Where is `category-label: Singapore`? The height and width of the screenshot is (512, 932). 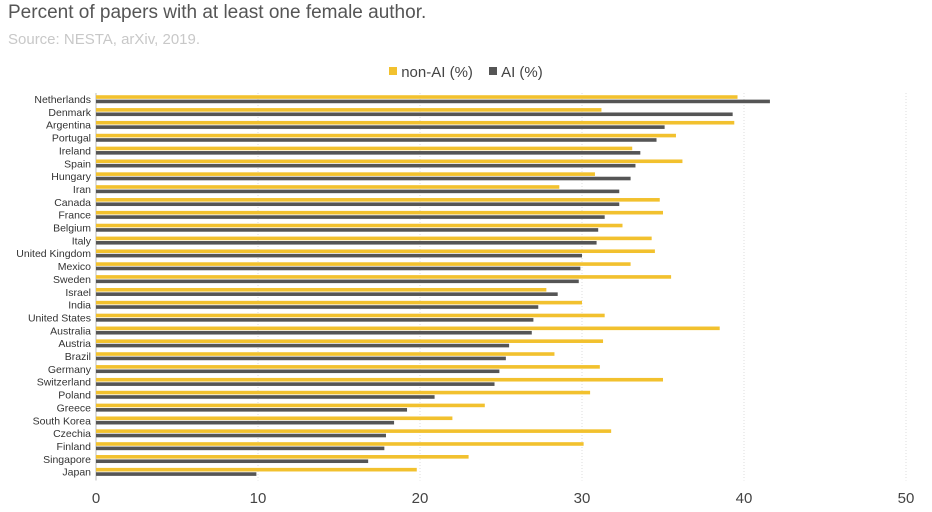 category-label: Singapore is located at coordinates (67, 460).